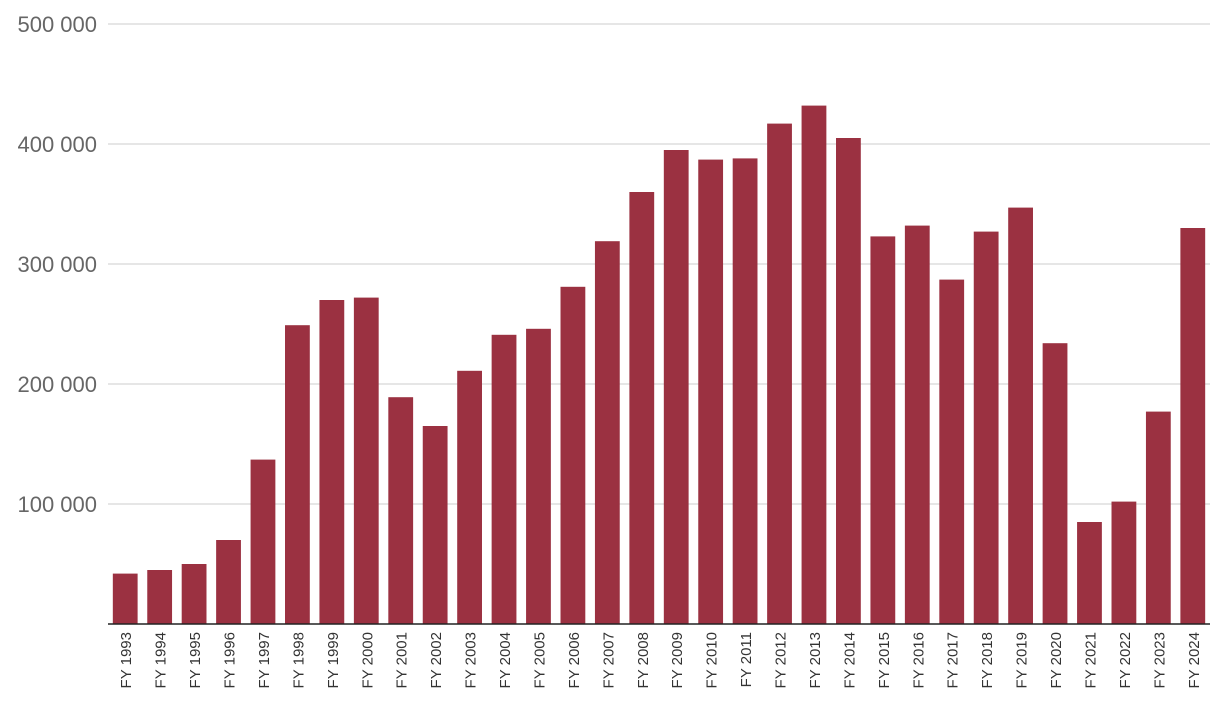 This screenshot has width=1220, height=720. I want to click on x-tick-label: FY 2003, so click(471, 660).